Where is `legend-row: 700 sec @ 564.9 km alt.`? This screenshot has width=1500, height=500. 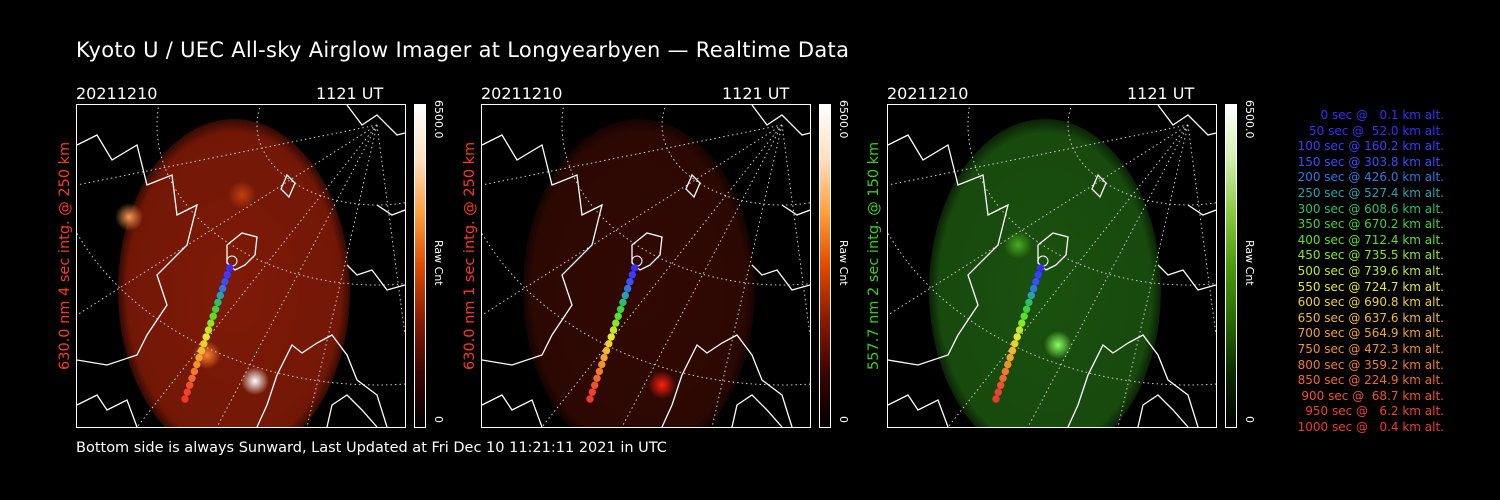 legend-row: 700 sec @ 564.9 km alt. is located at coordinates (1370, 333).